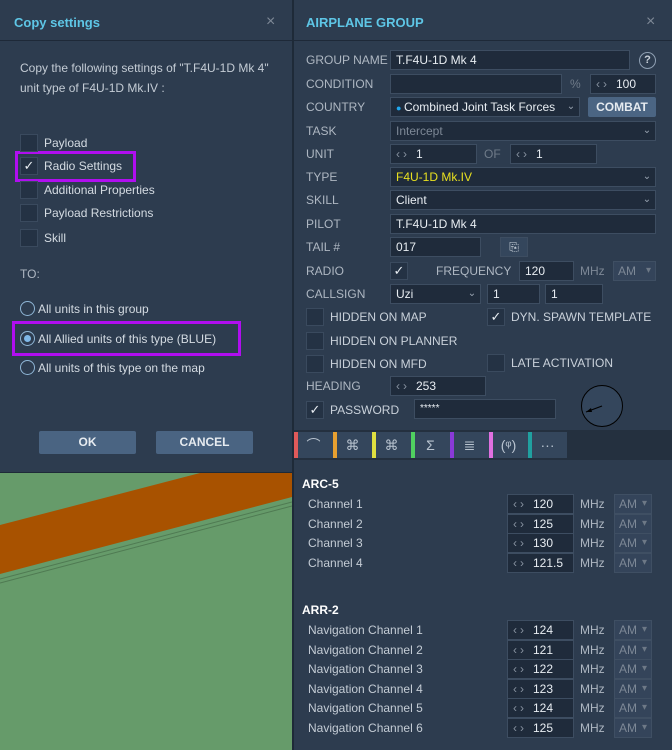 This screenshot has width=672, height=750. Describe the element at coordinates (55, 238) in the screenshot. I see `option-label: Skill` at that location.